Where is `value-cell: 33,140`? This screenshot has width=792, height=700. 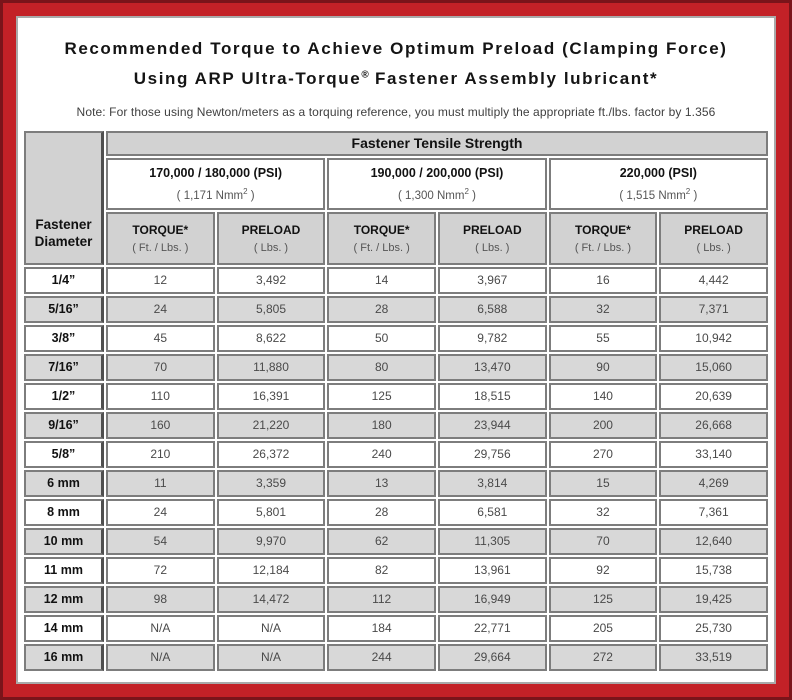
value-cell: 33,140 is located at coordinates (713, 454).